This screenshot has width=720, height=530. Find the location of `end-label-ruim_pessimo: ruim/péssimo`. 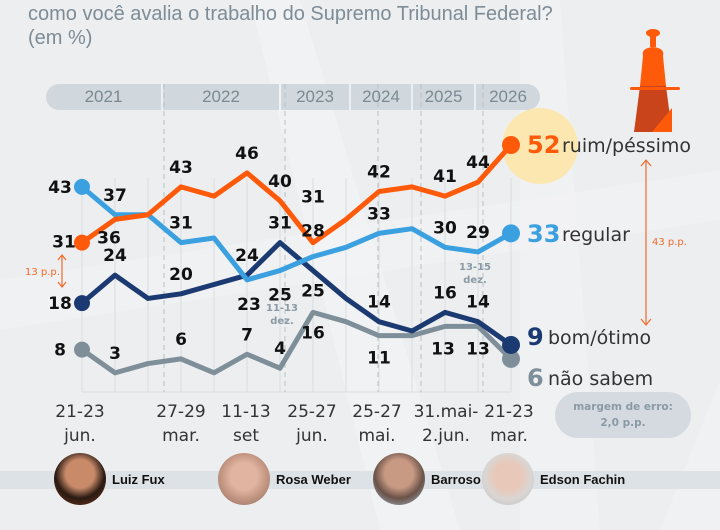

end-label-ruim_pessimo: ruim/péssimo is located at coordinates (626, 146).